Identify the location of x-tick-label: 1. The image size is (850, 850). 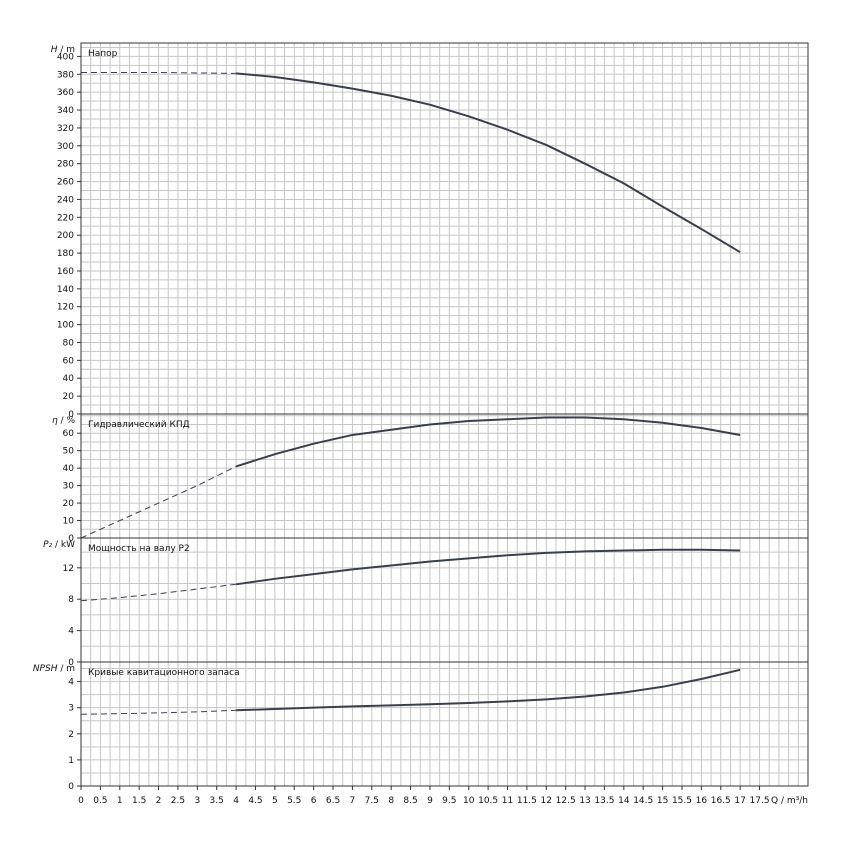
(120, 801).